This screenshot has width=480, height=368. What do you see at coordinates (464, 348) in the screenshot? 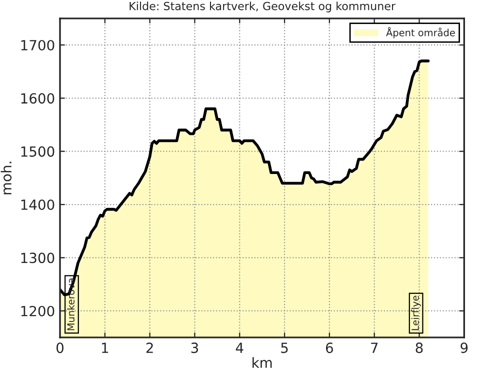
I see `x-tick-label: 9` at bounding box center [464, 348].